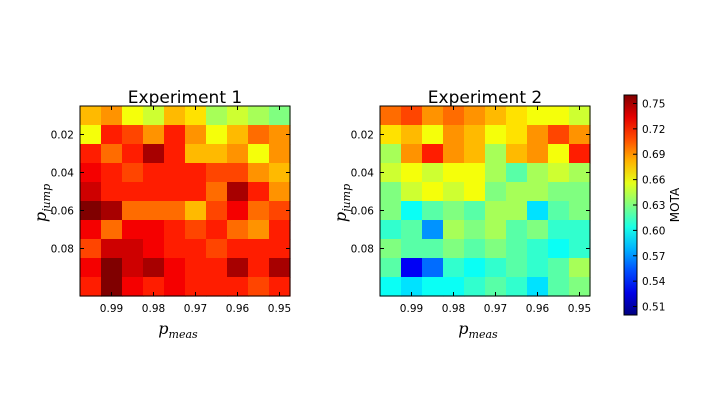  What do you see at coordinates (411, 309) in the screenshot?
I see `x-tick-label: 0.99` at bounding box center [411, 309].